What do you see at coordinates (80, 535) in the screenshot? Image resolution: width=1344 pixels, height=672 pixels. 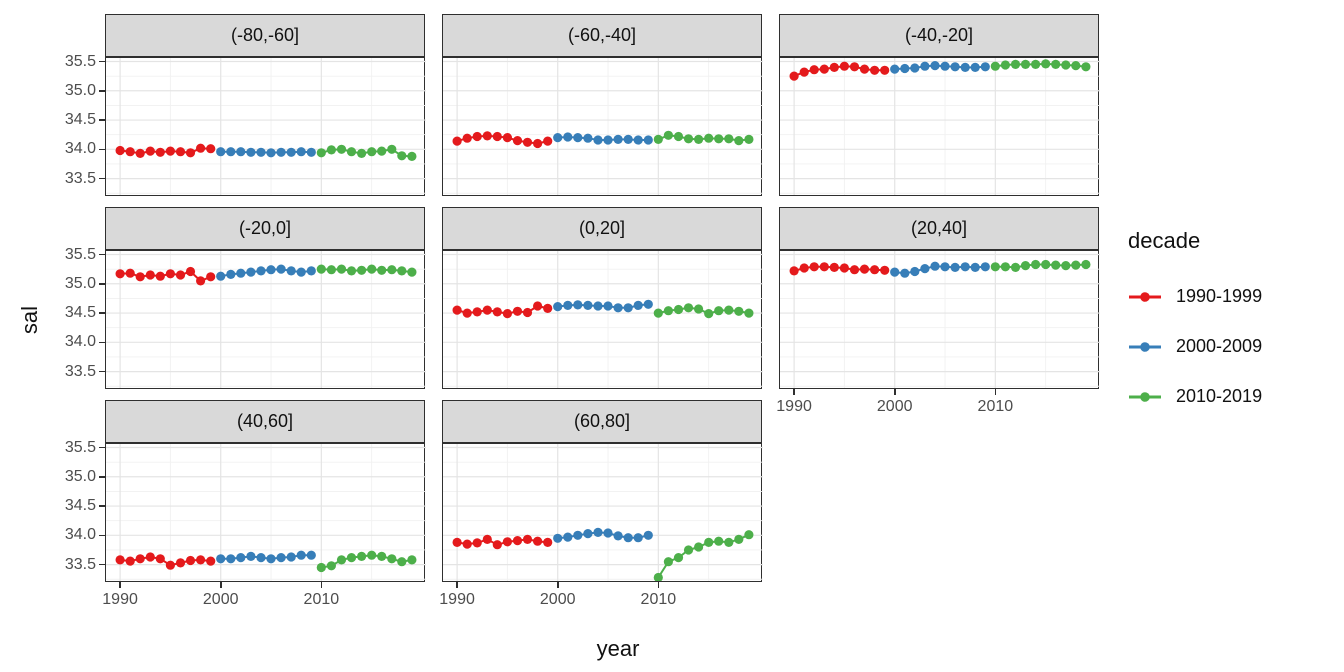 I see `y-tick-label: 34.0` at bounding box center [80, 535].